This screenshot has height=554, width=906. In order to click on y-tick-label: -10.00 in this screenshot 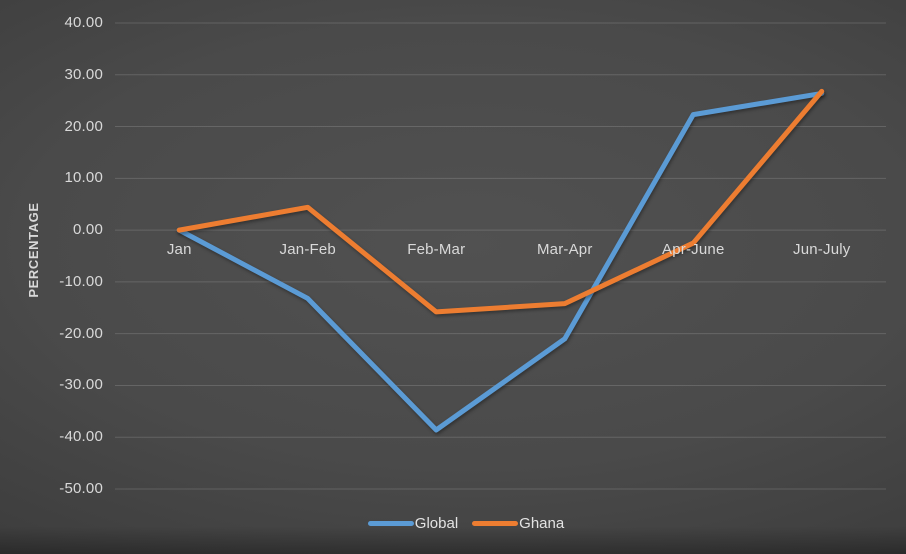, I will do `click(81, 281)`.